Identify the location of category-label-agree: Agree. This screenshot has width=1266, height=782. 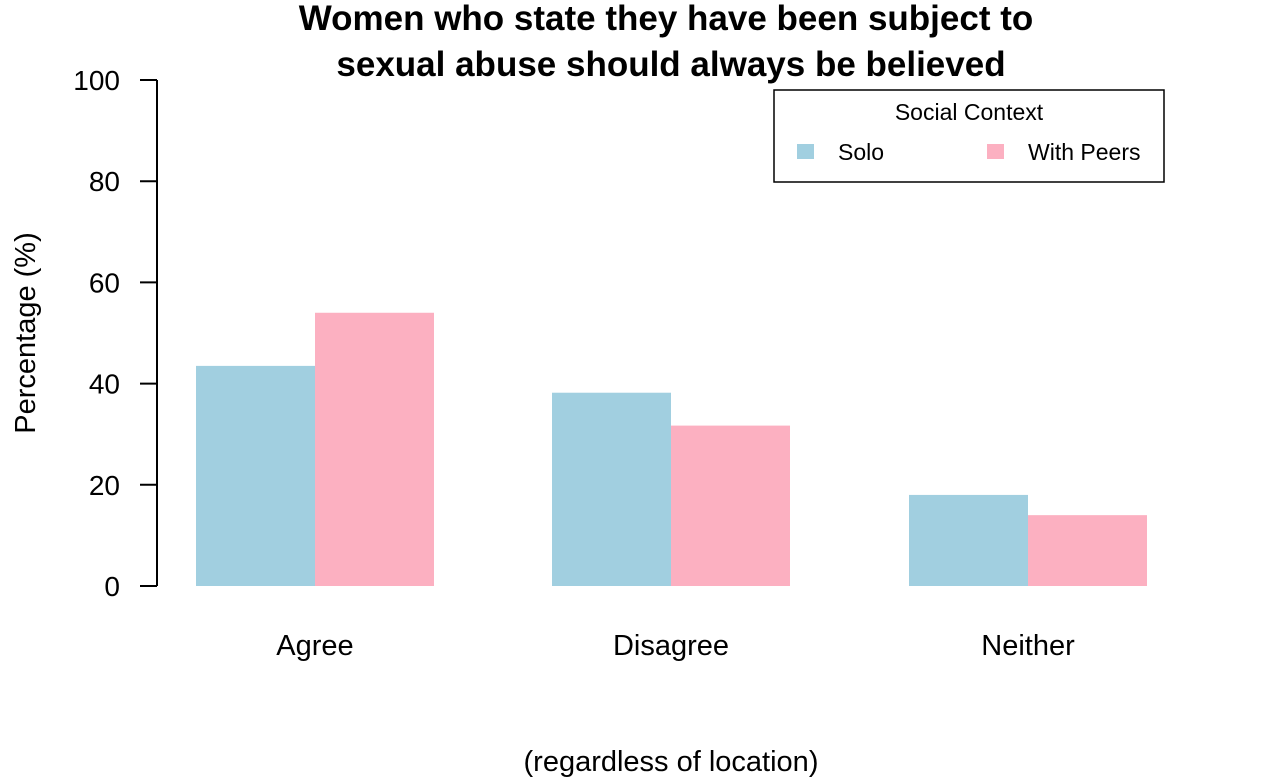
(314, 646).